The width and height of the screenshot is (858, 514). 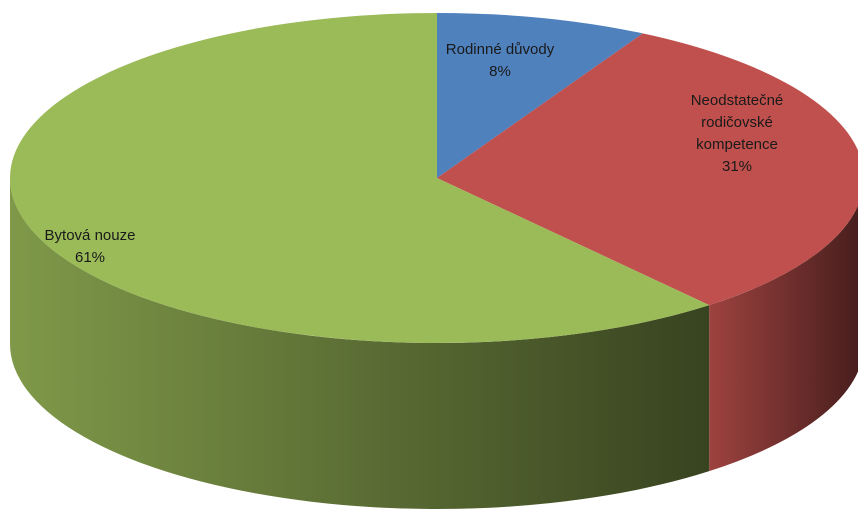 What do you see at coordinates (500, 60) in the screenshot?
I see `slice-label-0: Rodinné důvody 8%` at bounding box center [500, 60].